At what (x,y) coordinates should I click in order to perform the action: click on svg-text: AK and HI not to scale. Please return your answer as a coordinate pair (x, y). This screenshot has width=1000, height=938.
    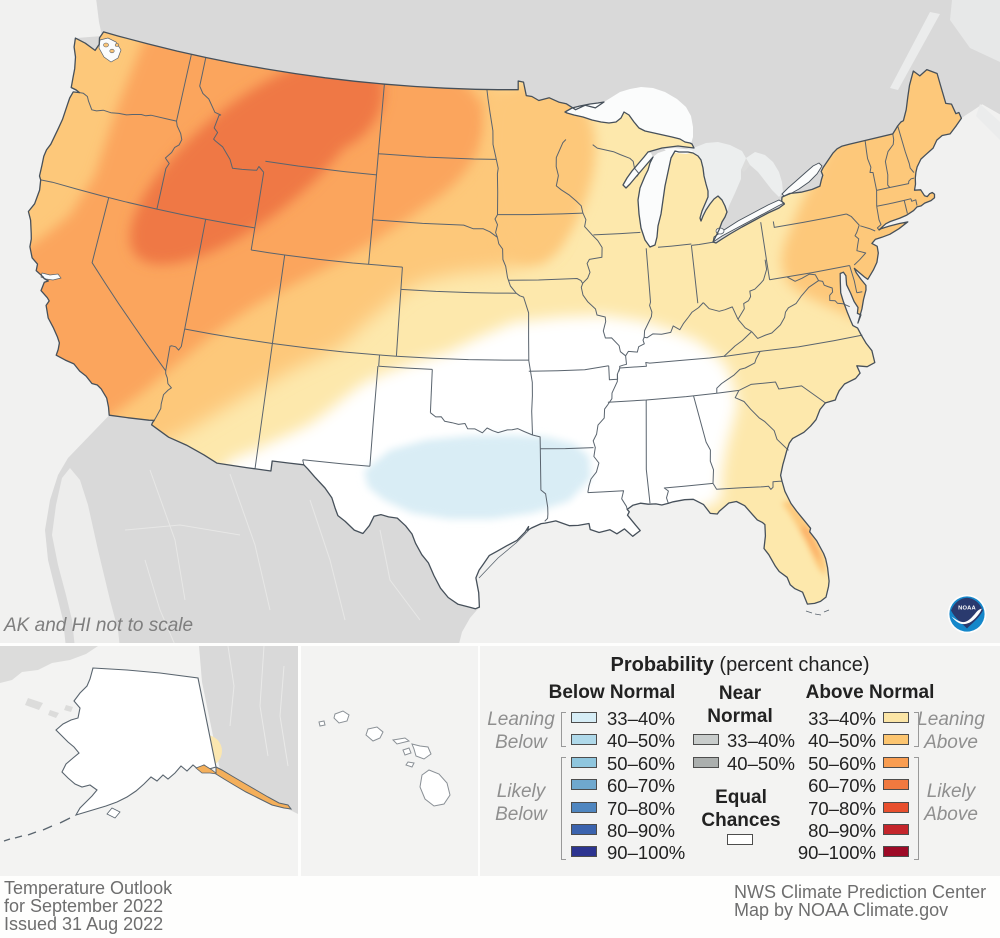
    Looking at the image, I should click on (98, 625).